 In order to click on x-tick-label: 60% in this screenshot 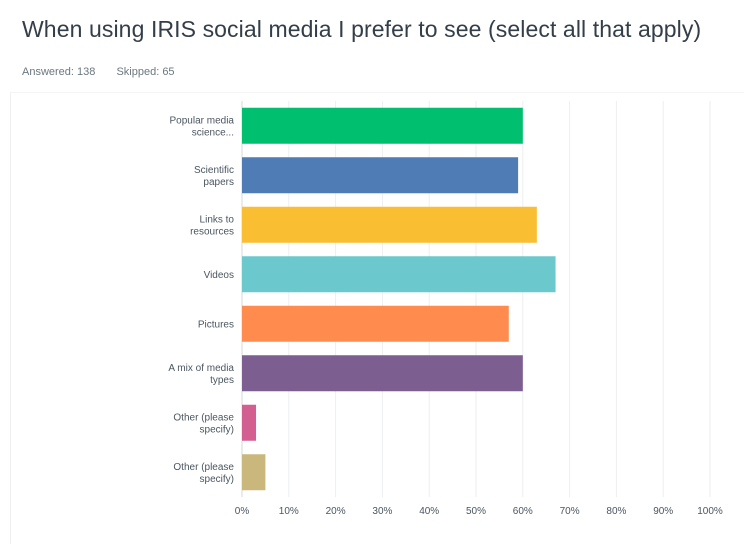, I will do `click(523, 511)`.